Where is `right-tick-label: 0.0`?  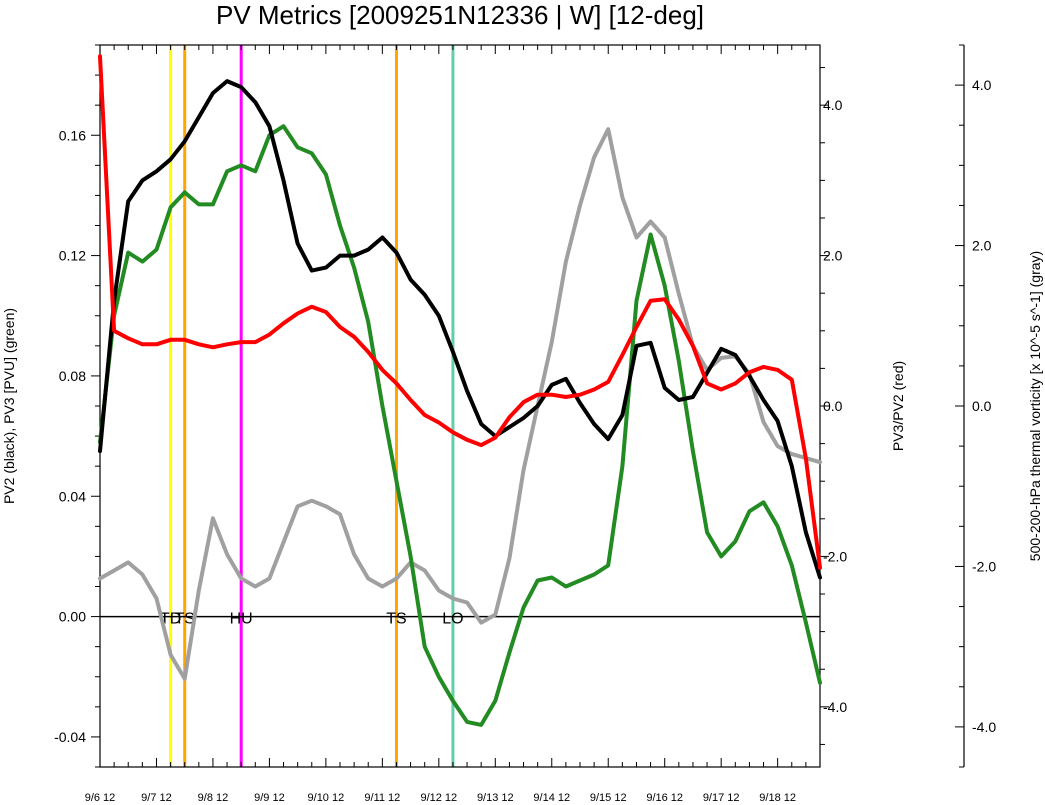 right-tick-label: 0.0 is located at coordinates (982, 406).